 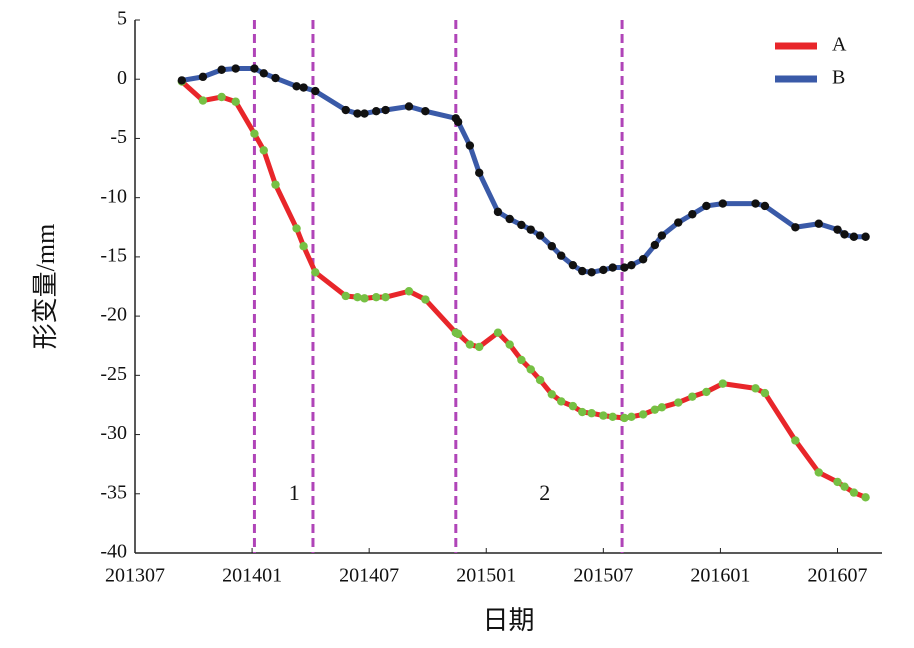 I want to click on x-tick-label: 201601, so click(x=720, y=576).